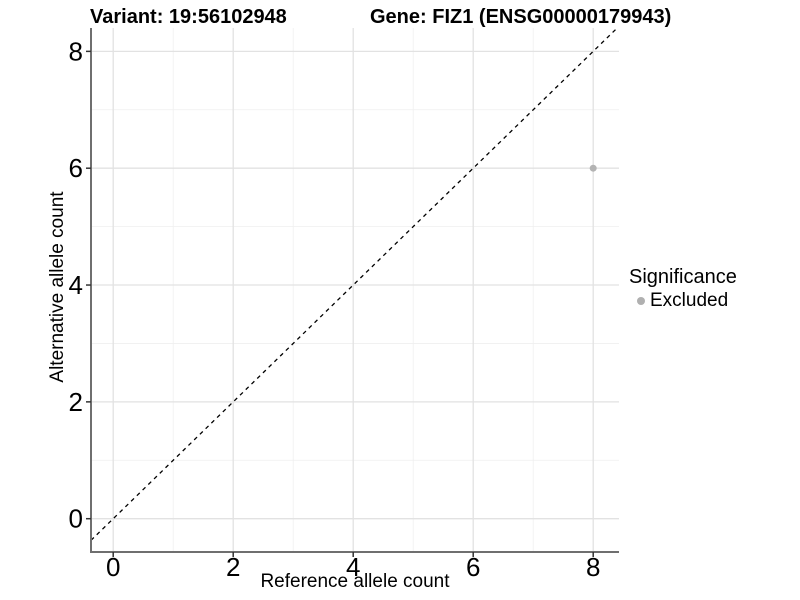  I want to click on y-axis-title: Alternative allele count, so click(57, 287).